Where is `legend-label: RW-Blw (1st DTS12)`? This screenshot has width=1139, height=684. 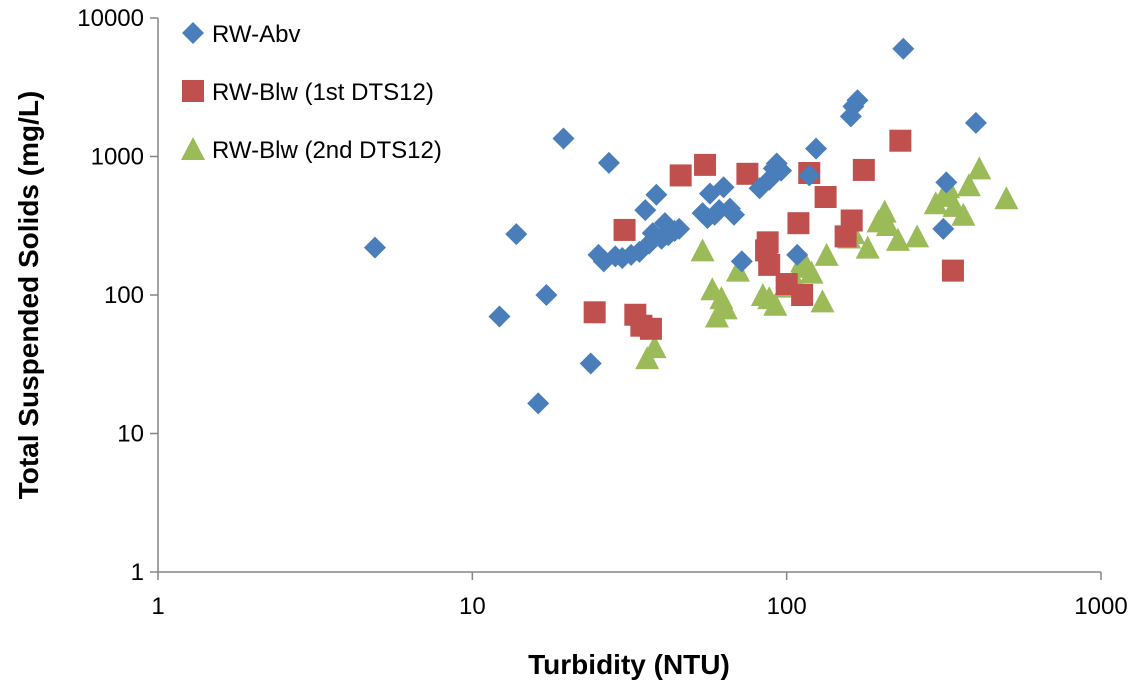
legend-label: RW-Blw (1st DTS12) is located at coordinates (323, 92).